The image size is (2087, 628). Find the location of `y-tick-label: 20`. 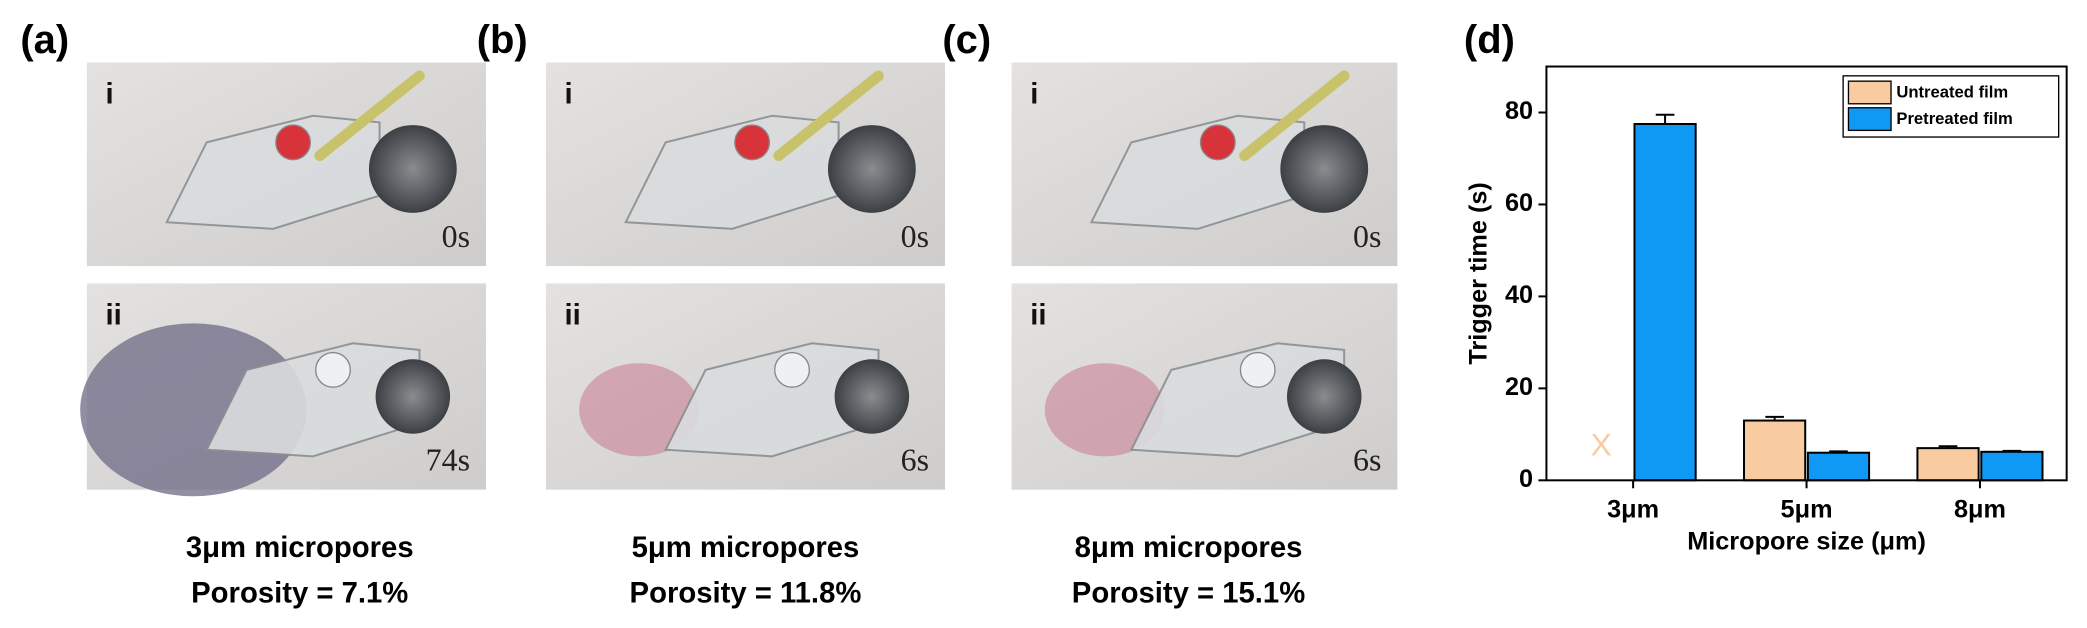

y-tick-label: 20 is located at coordinates (1519, 387).